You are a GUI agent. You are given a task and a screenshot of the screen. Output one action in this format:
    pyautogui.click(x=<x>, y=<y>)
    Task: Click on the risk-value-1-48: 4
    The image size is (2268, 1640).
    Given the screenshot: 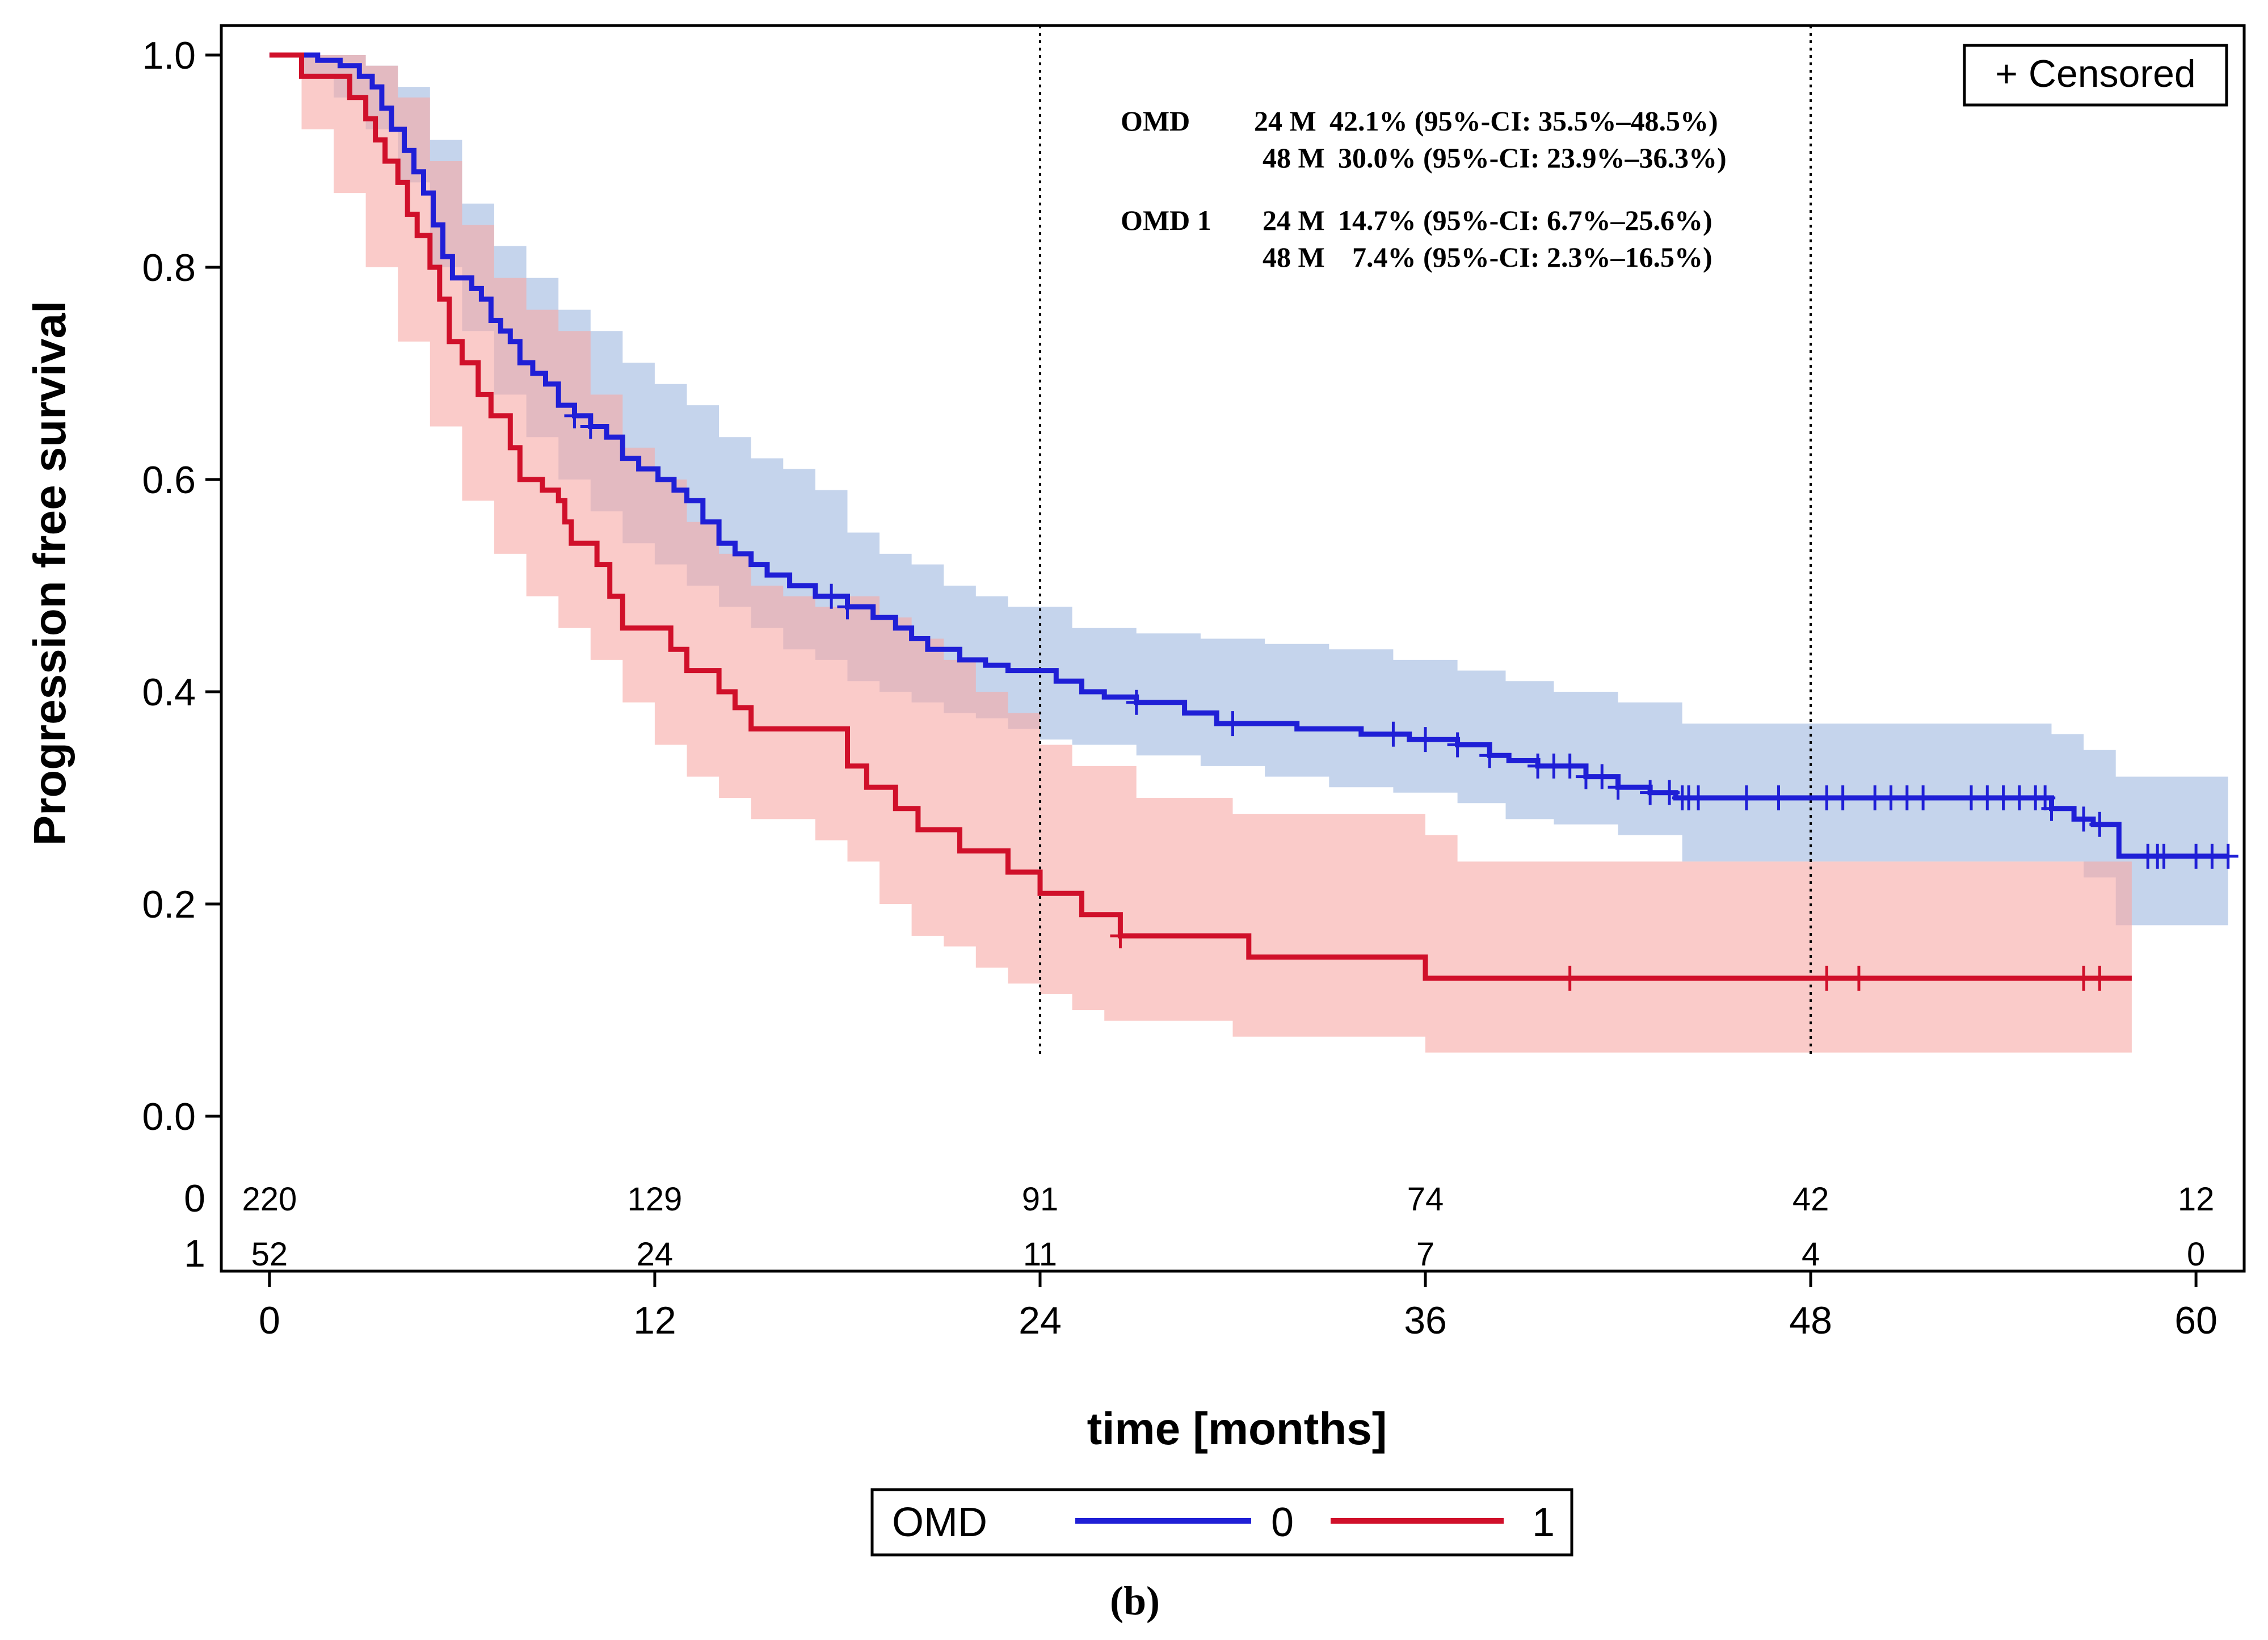 What is the action you would take?
    pyautogui.click(x=1811, y=1254)
    